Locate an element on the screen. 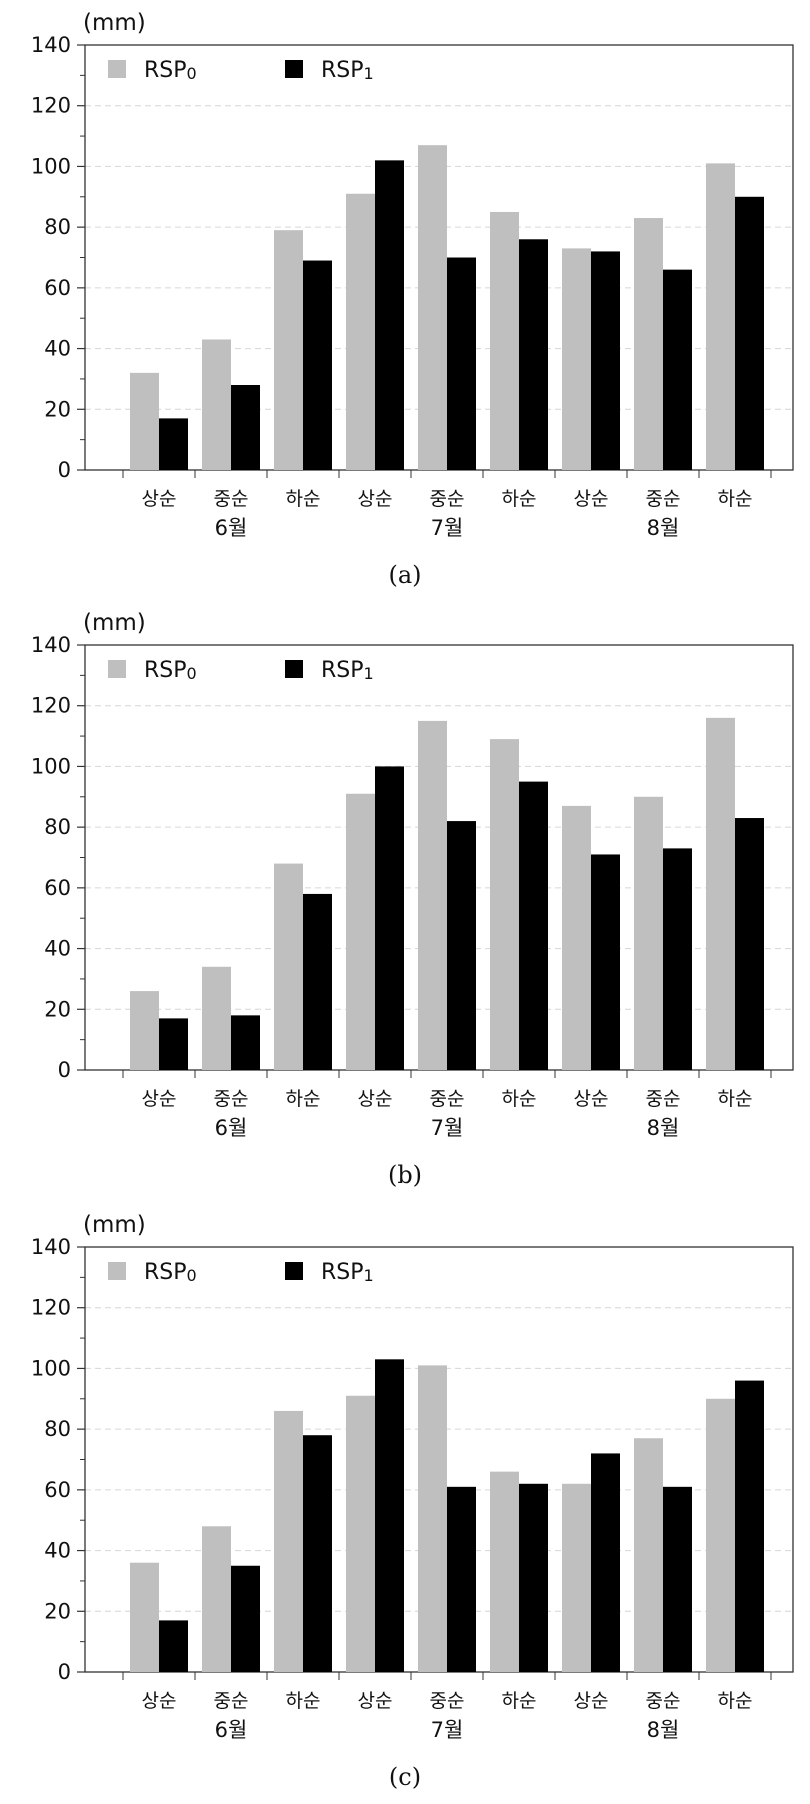 The image size is (810, 1804). figure-caption: (b) is located at coordinates (405, 1175).